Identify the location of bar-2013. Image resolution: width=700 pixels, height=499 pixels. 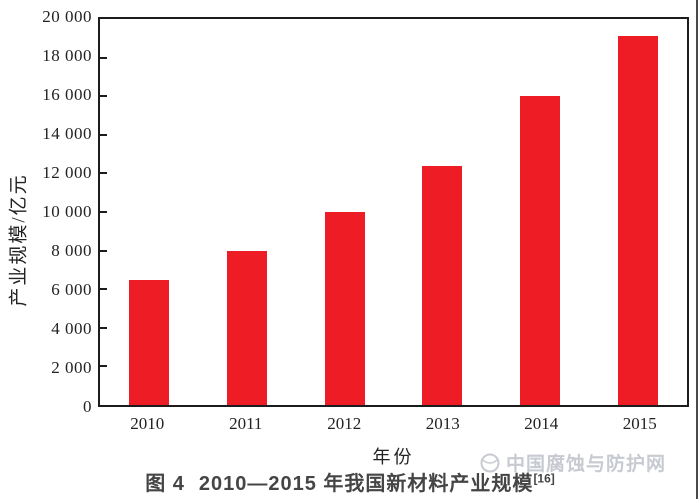
(442, 285).